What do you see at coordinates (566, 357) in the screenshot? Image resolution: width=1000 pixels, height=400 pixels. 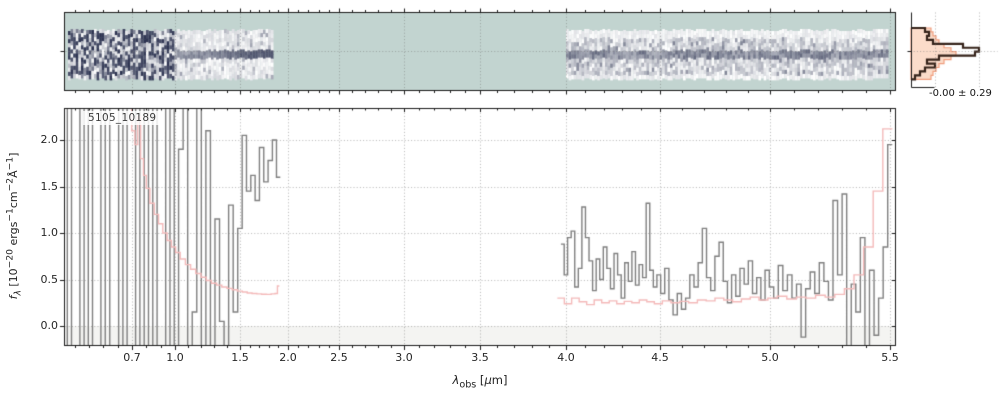 I see `x-tick-label: 4.0` at bounding box center [566, 357].